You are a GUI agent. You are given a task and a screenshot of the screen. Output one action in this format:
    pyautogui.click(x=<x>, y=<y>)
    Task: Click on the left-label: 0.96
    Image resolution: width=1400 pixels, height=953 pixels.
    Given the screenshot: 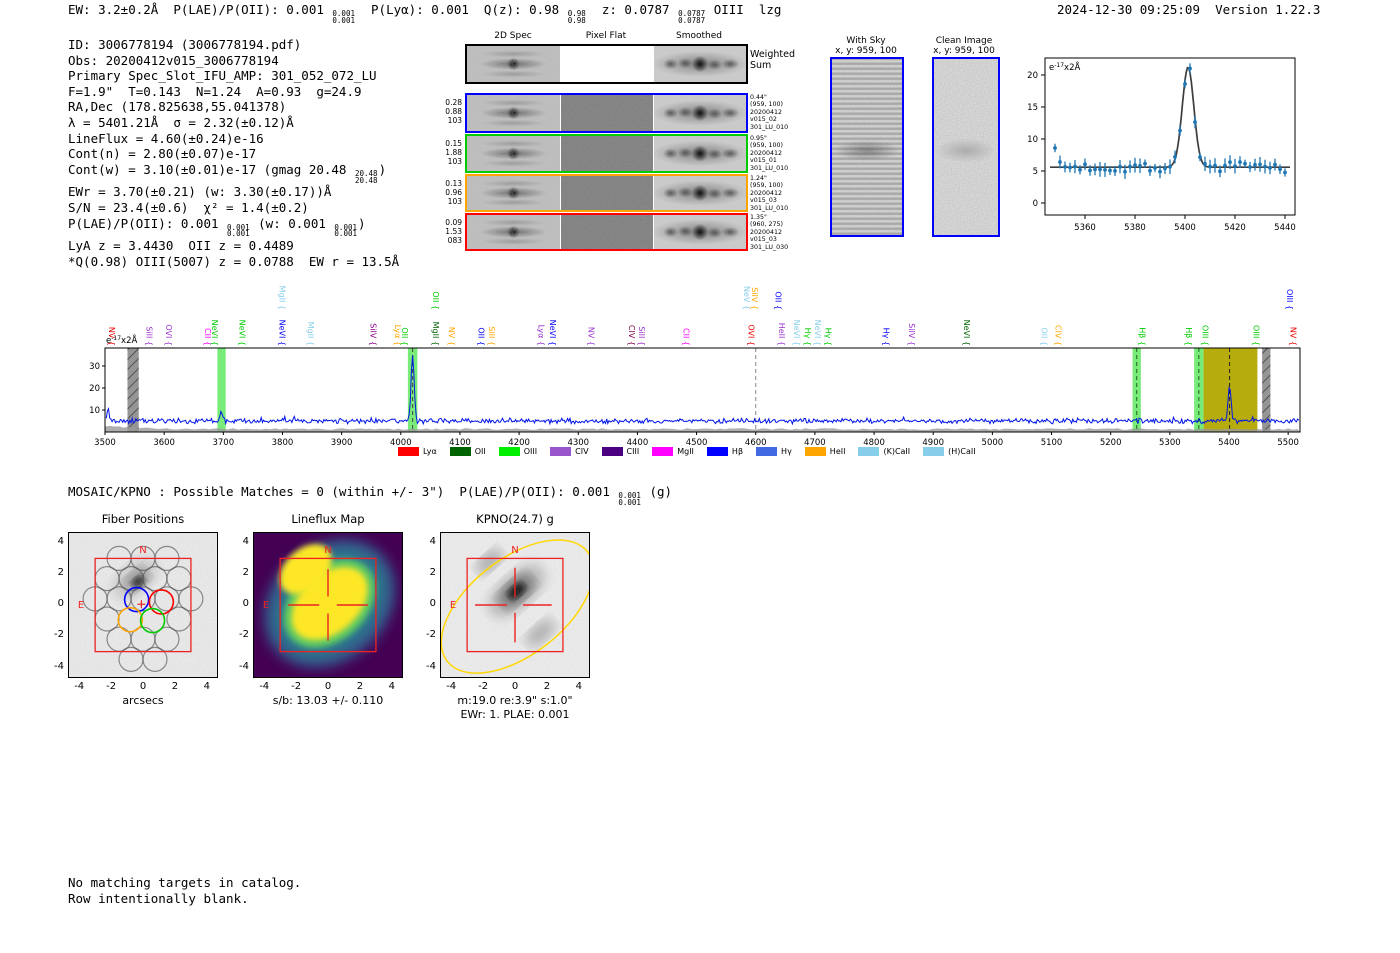 What is the action you would take?
    pyautogui.click(x=453, y=192)
    